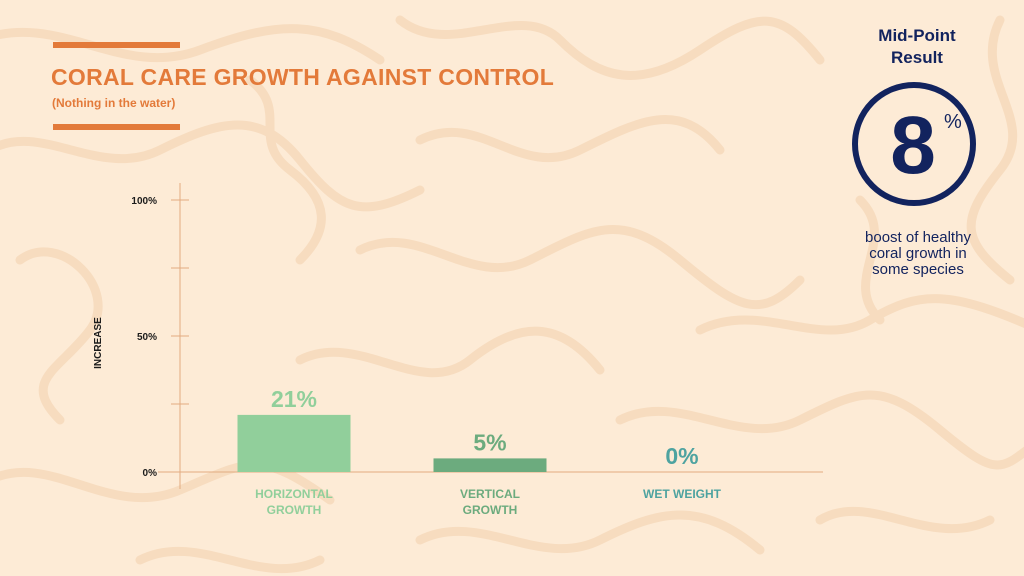 The height and width of the screenshot is (576, 1024). Describe the element at coordinates (953, 122) in the screenshot. I see `result-unit: %` at that location.